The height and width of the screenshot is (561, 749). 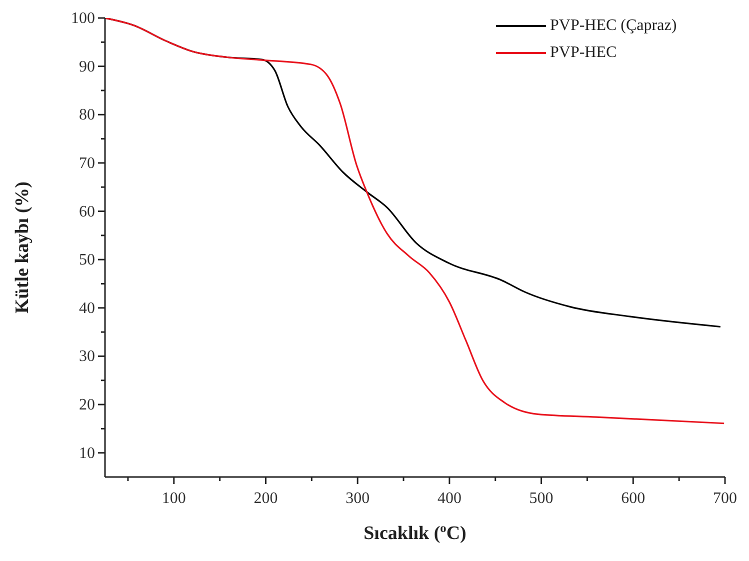 What do you see at coordinates (87, 67) in the screenshot?
I see `y-tick-label: 90` at bounding box center [87, 67].